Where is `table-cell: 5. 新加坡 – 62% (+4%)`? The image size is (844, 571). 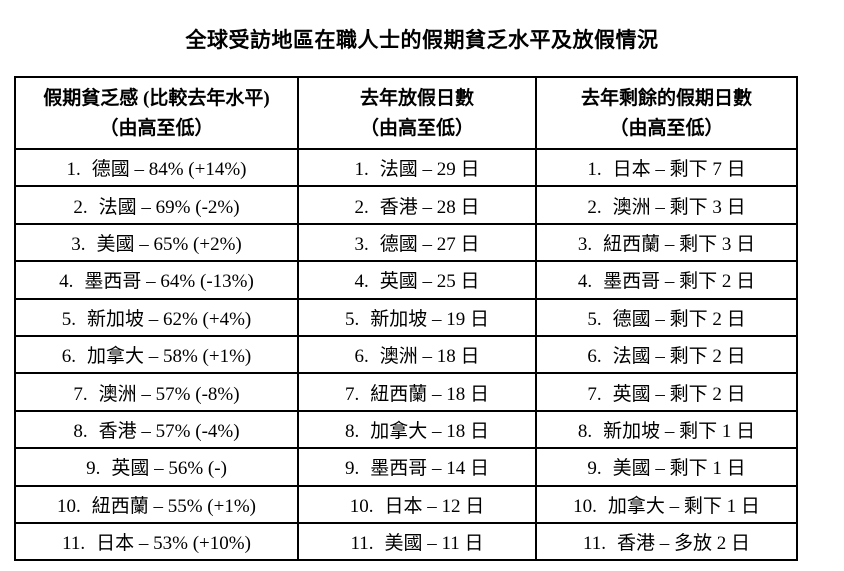
table-cell: 5. 新加坡 – 62% (+4%) is located at coordinates (156, 317).